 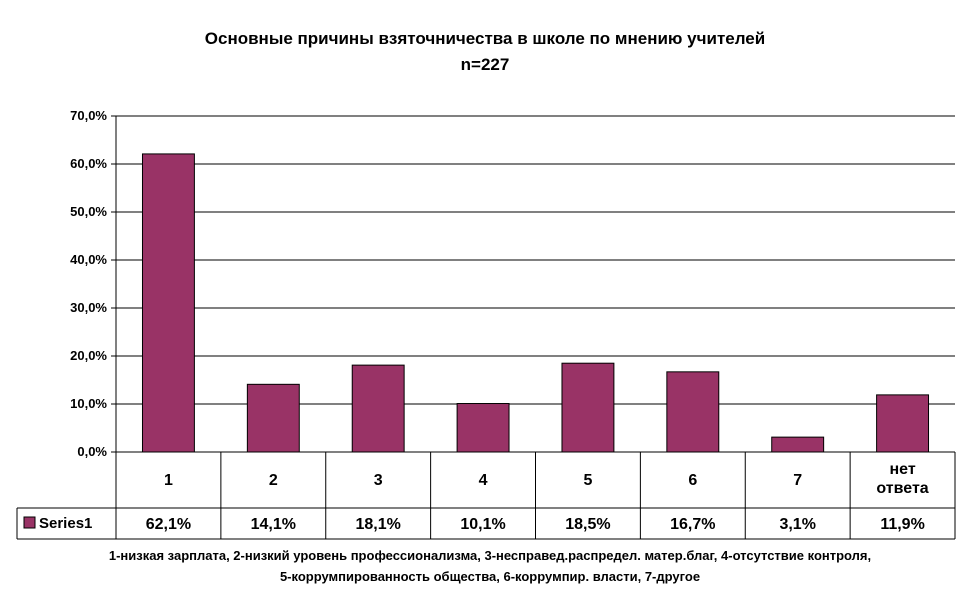 I want to click on y-tick-label: 60,0%, so click(x=88, y=163).